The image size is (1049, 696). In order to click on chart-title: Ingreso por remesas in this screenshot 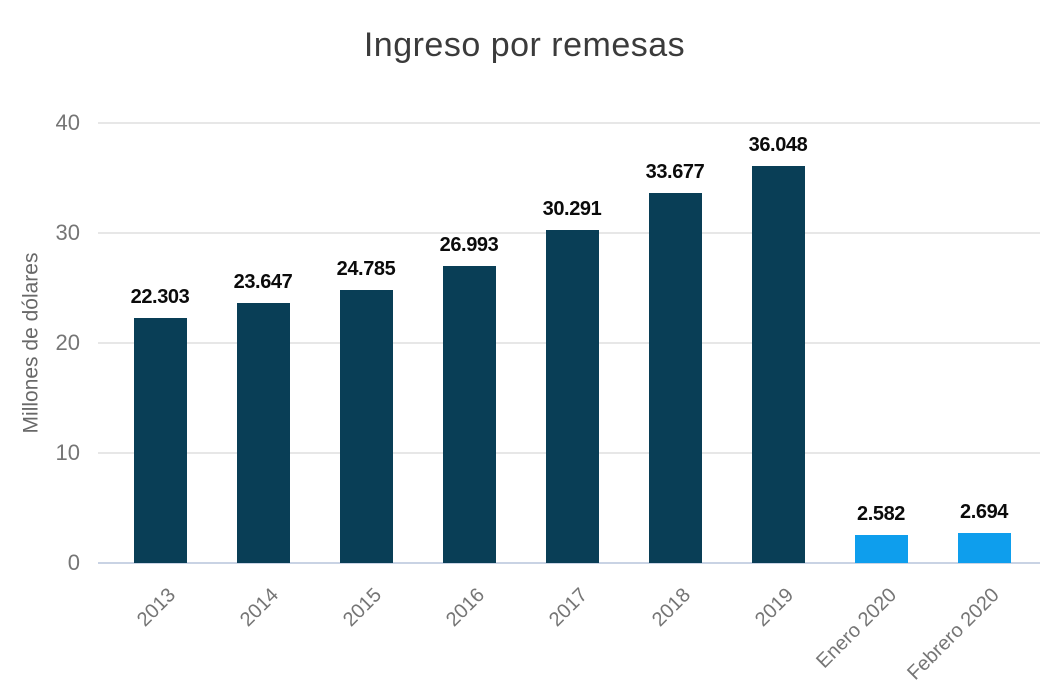, I will do `click(524, 45)`.